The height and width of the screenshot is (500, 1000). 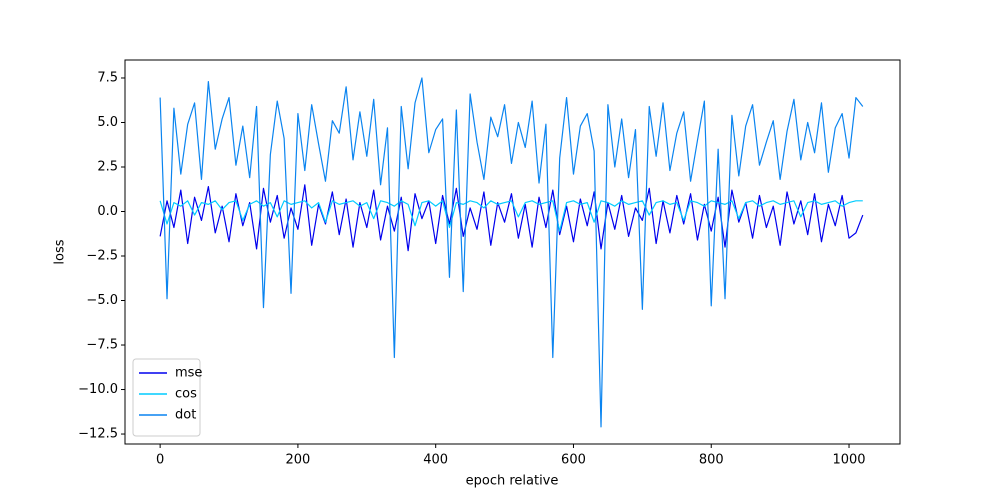 I want to click on y-tick-label: 5.0, so click(x=107, y=122).